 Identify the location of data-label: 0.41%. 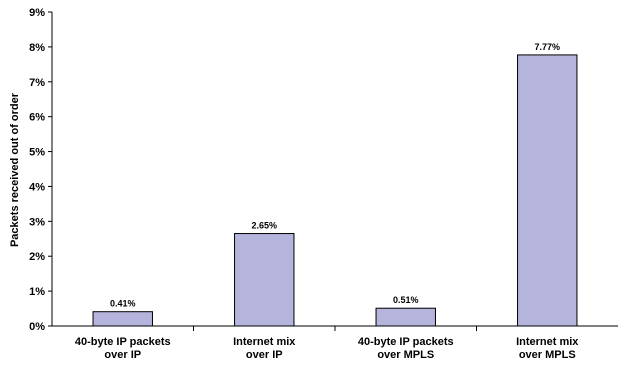
(123, 304).